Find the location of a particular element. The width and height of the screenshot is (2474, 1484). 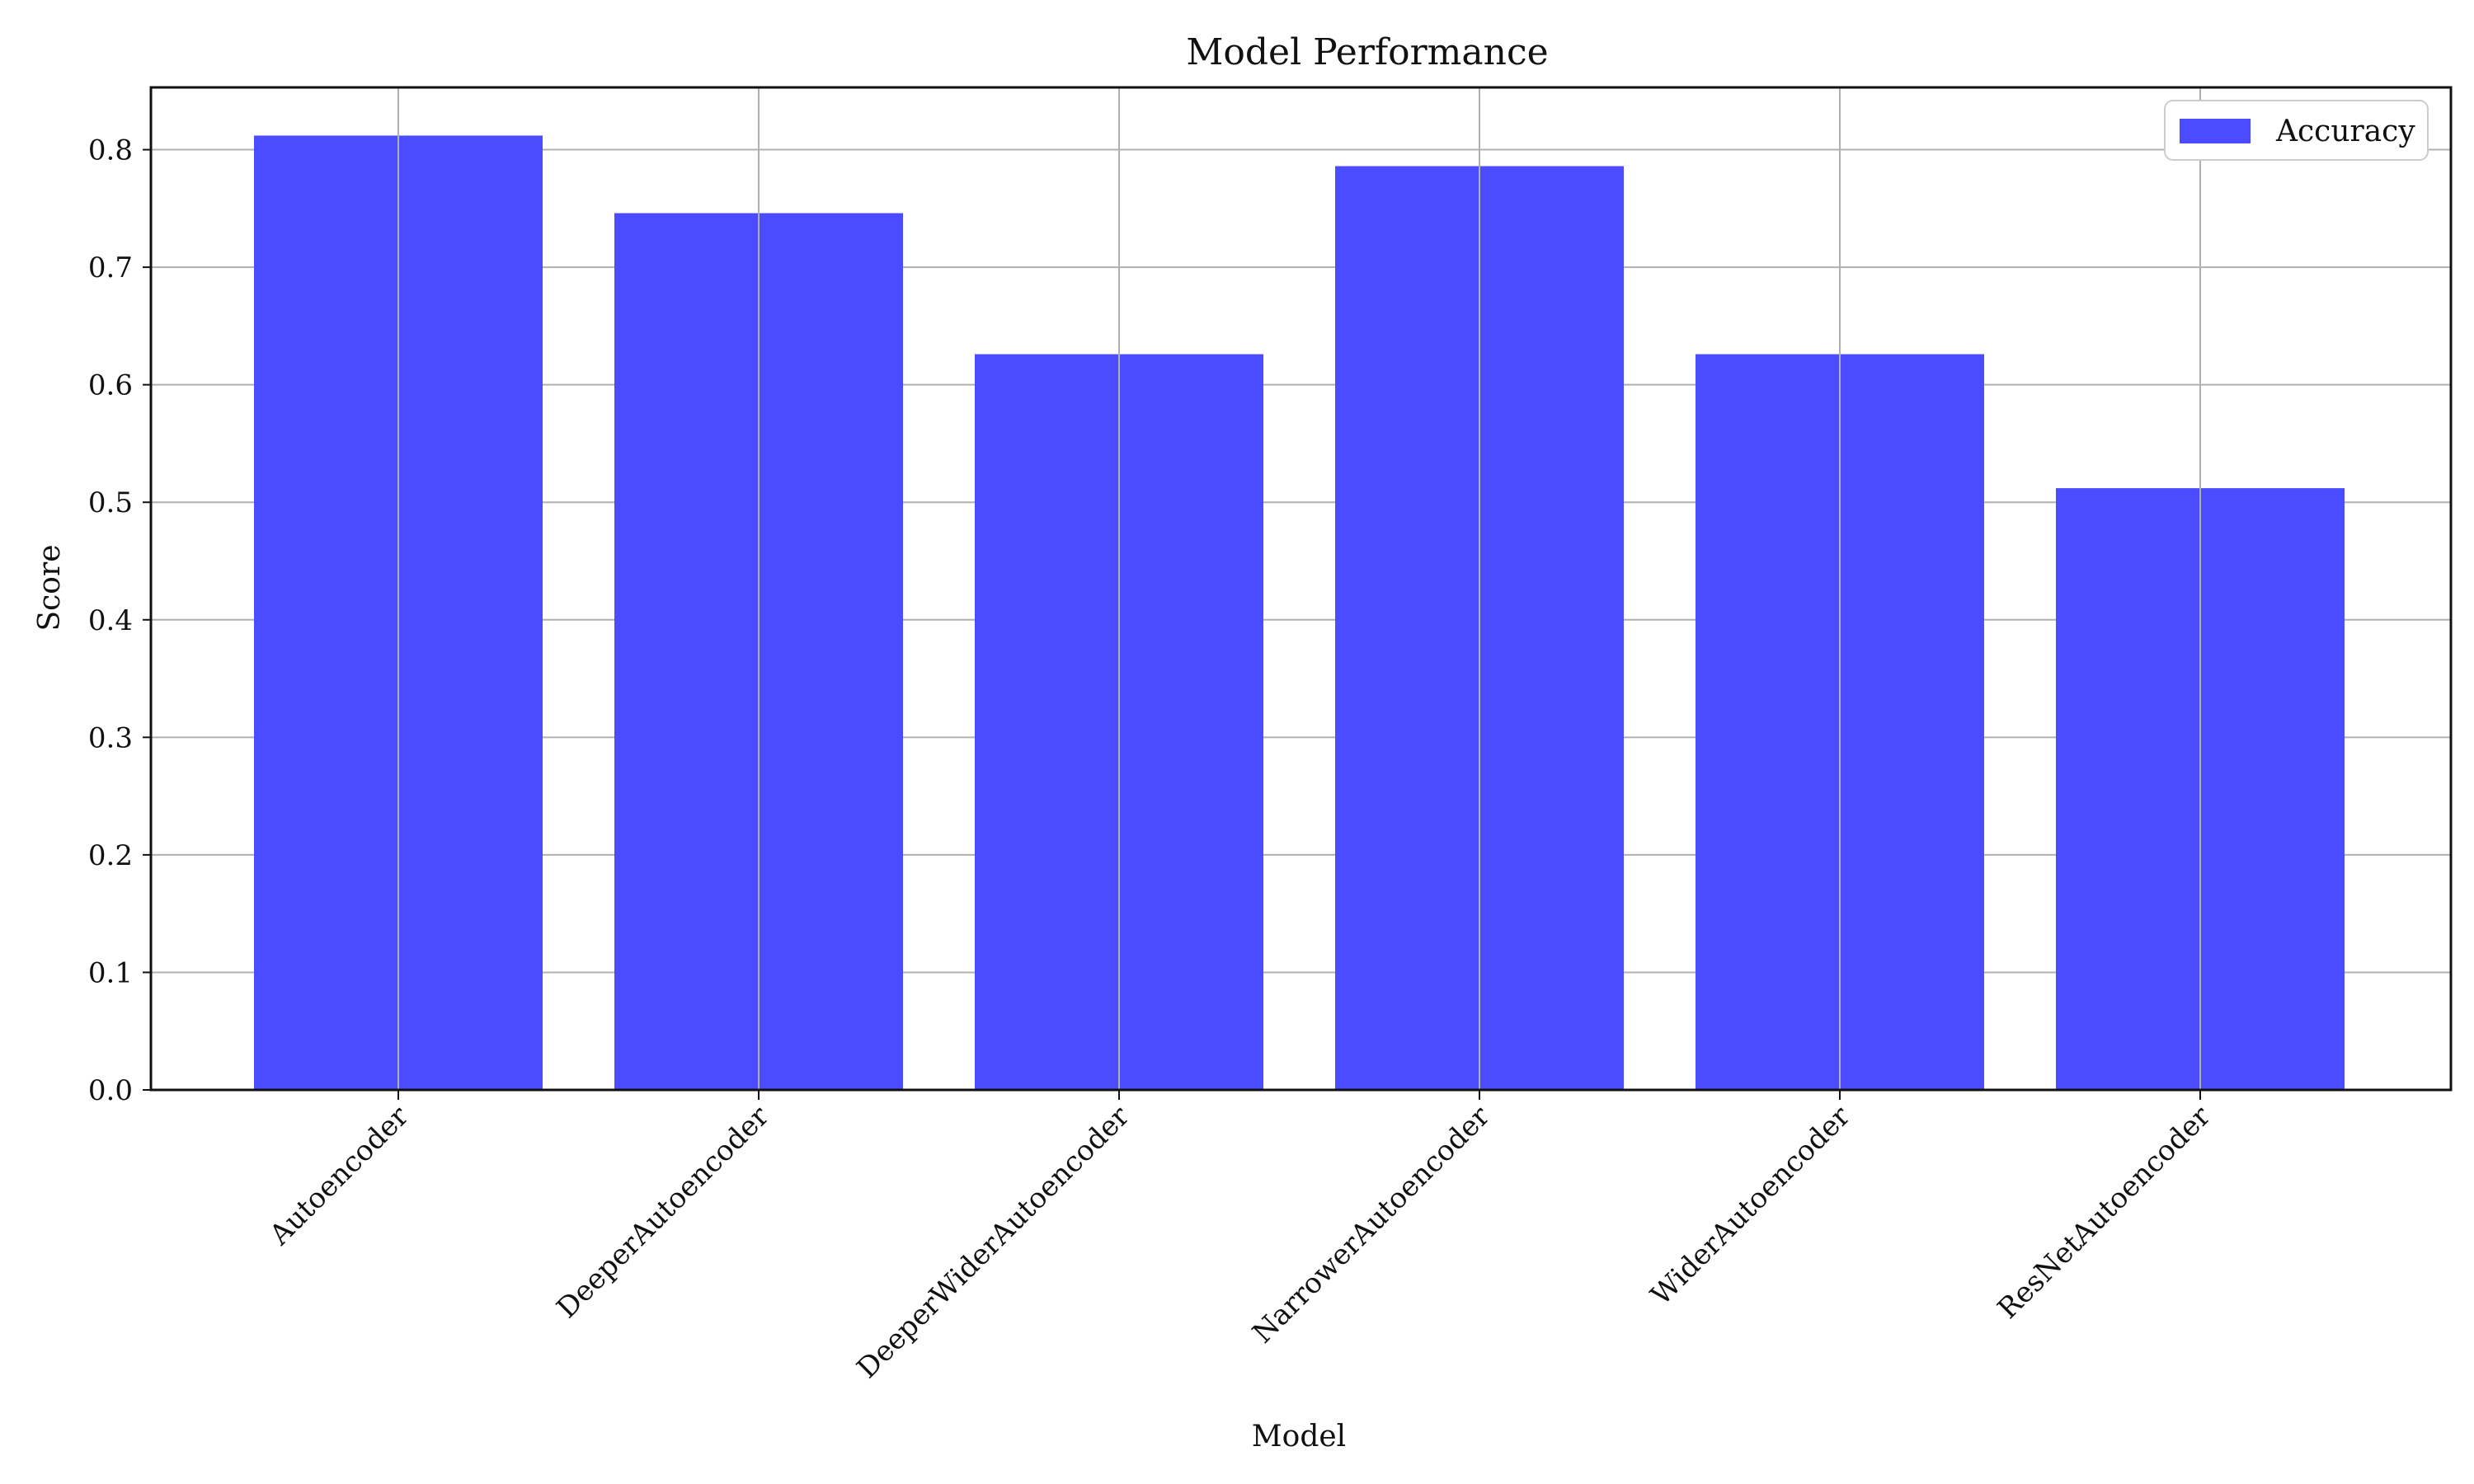

y-tick-label: 0.0 is located at coordinates (110, 1090).